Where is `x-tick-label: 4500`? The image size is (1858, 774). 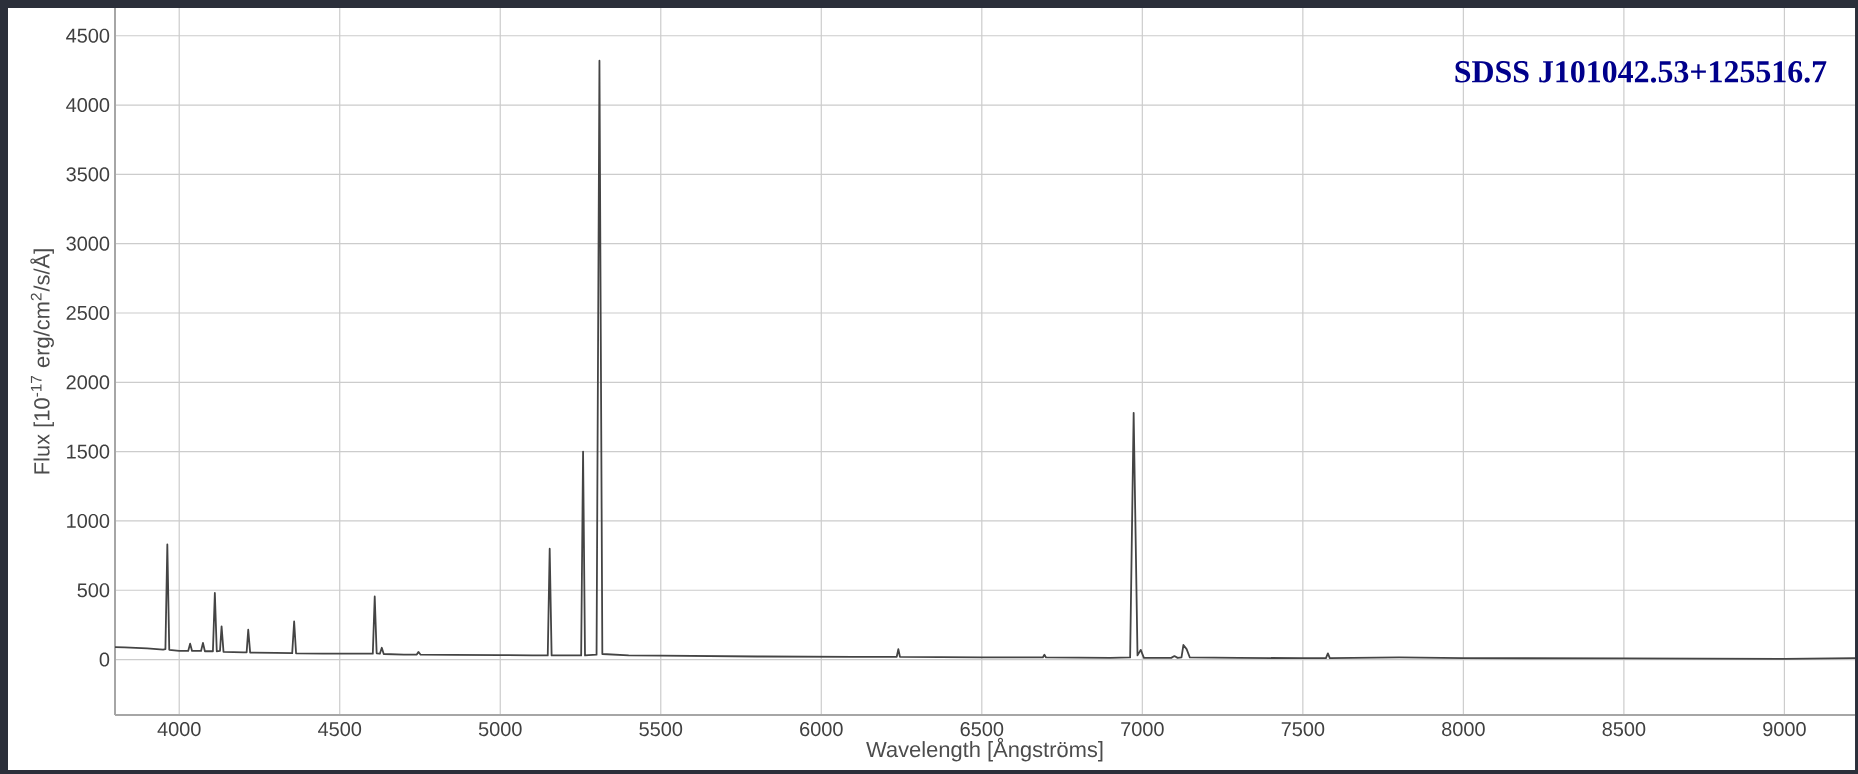 x-tick-label: 4500 is located at coordinates (340, 729).